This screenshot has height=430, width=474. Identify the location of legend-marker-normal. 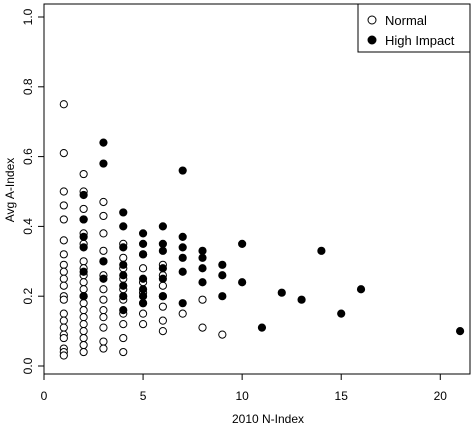
(372, 20).